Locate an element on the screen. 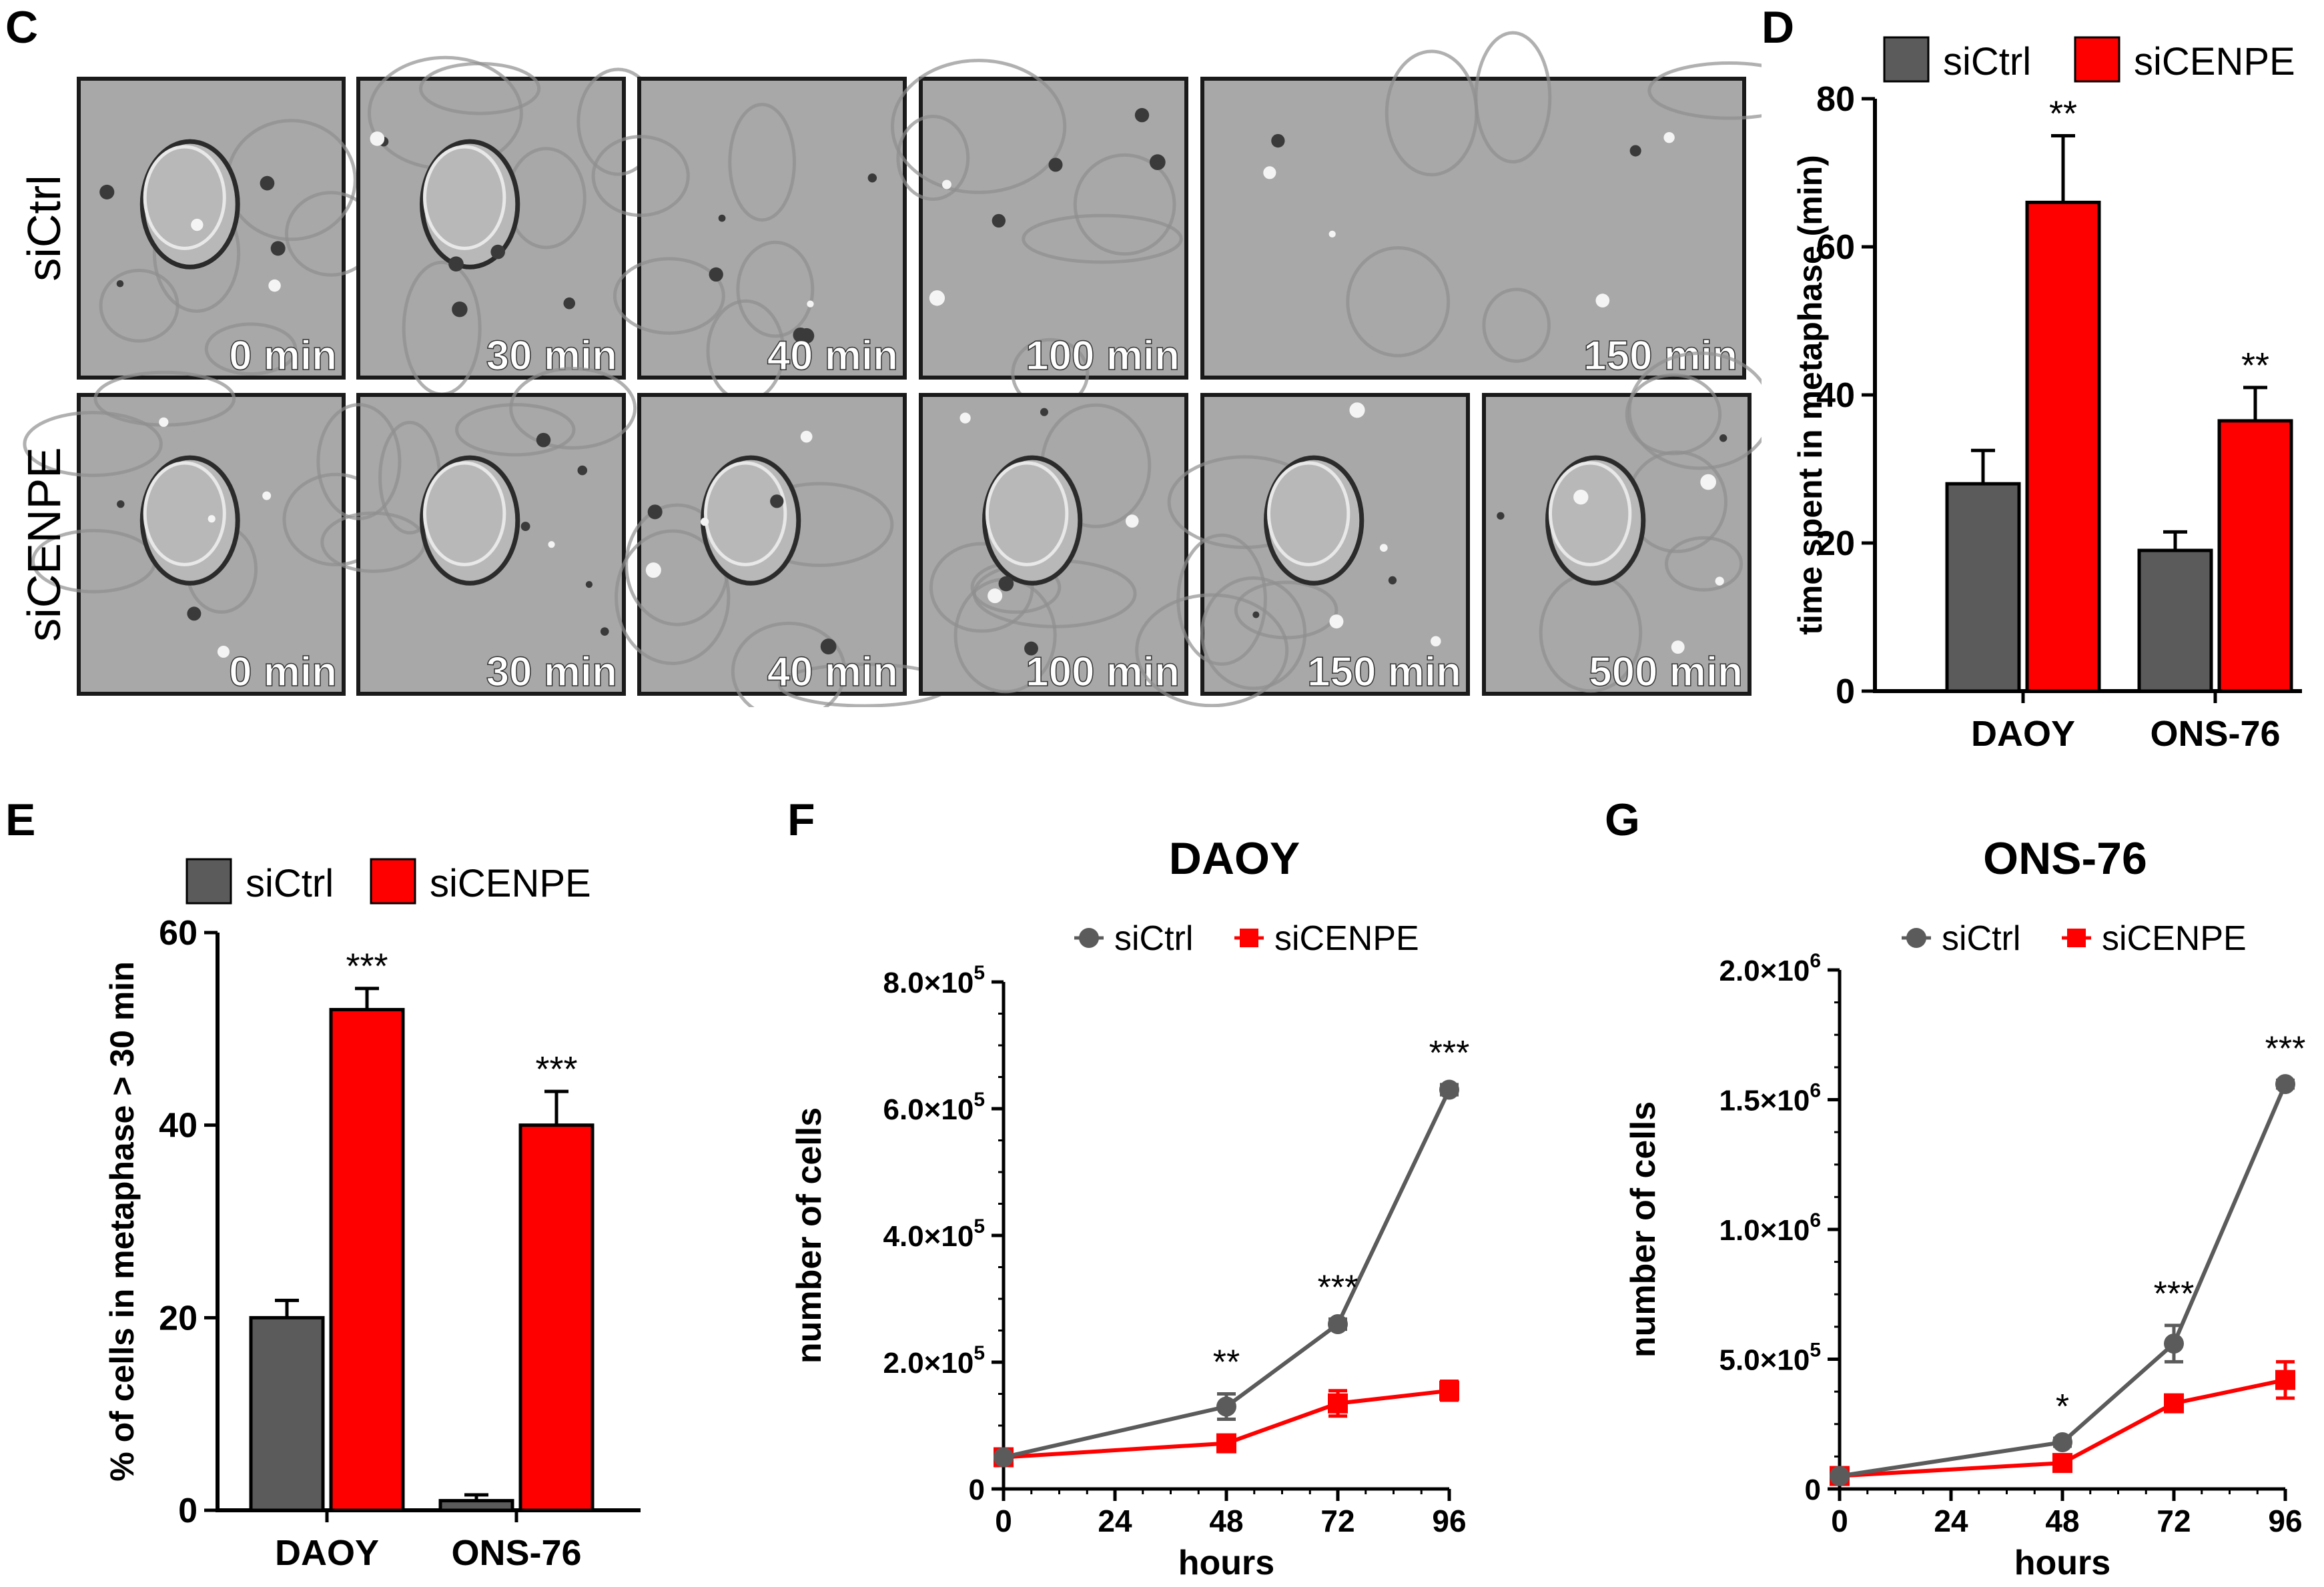 Image resolution: width=2324 pixels, height=1587 pixels. panel-letter-f: F is located at coordinates (801, 820).